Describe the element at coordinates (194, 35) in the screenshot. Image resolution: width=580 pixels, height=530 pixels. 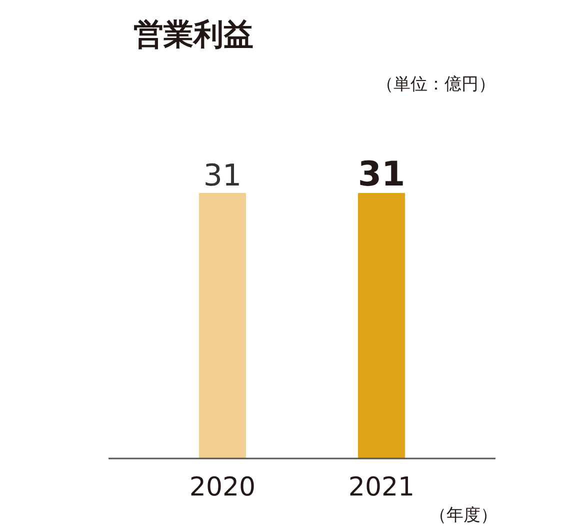
I see `chart-title: 営業利益` at that location.